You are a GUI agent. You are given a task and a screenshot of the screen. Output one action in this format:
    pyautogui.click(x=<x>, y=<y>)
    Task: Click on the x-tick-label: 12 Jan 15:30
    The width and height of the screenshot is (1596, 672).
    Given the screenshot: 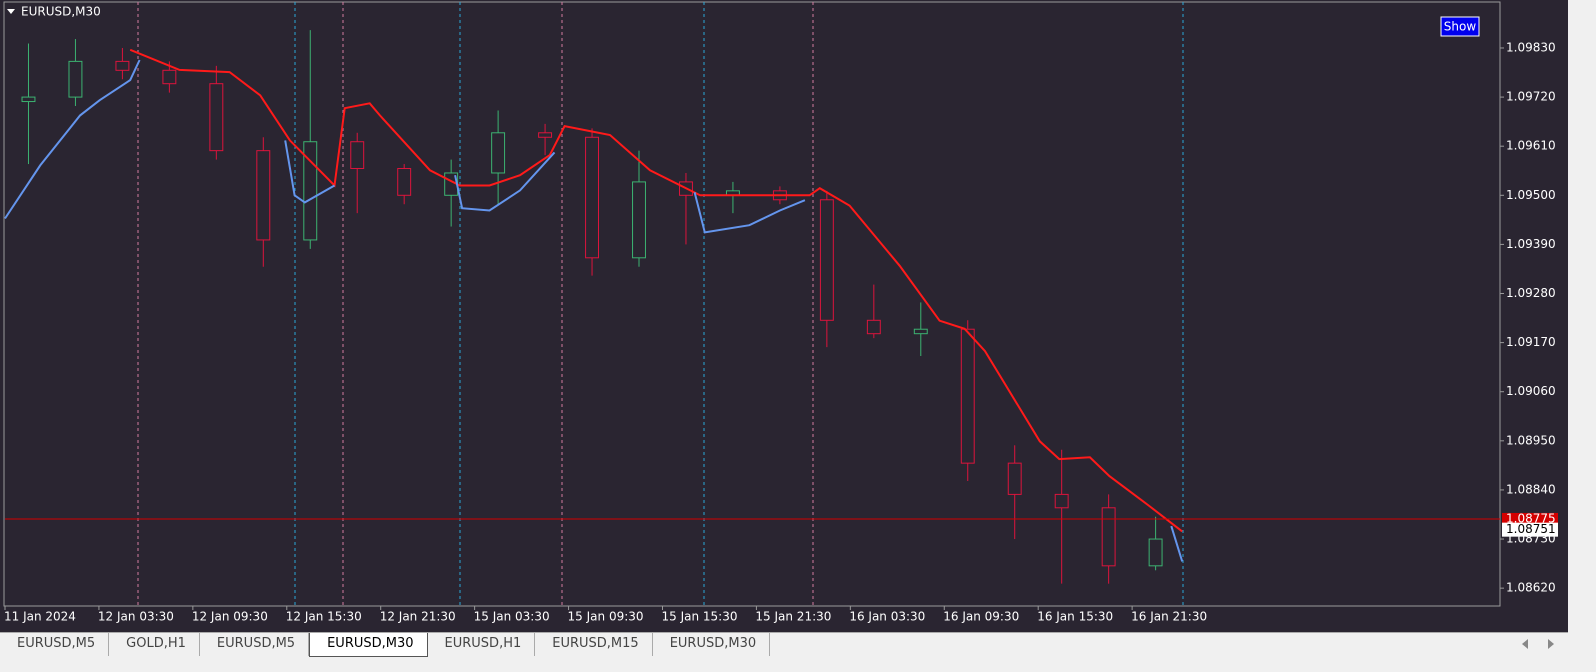 What is the action you would take?
    pyautogui.click(x=324, y=617)
    